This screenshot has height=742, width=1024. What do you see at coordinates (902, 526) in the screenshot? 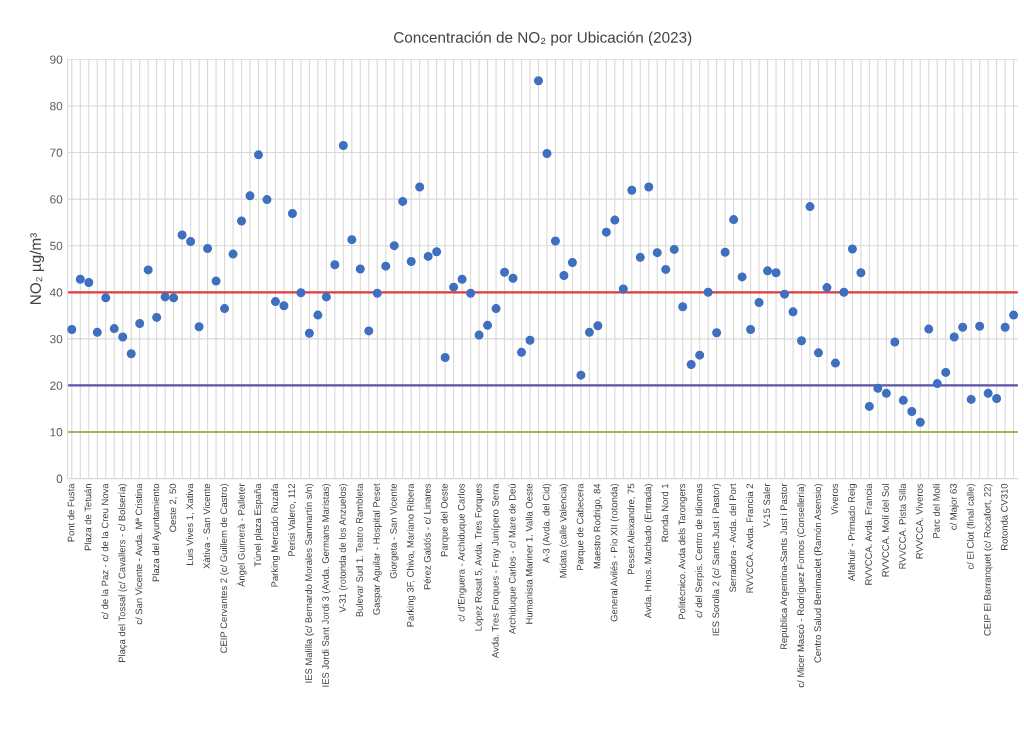
I see `x-tick-label: RVVCCA. Pista Silla` at bounding box center [902, 526].